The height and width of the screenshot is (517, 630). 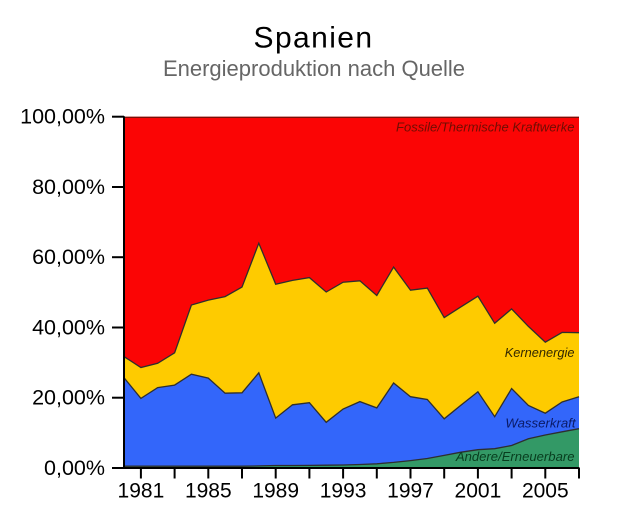 What do you see at coordinates (314, 38) in the screenshot?
I see `svg-text: Spanien` at bounding box center [314, 38].